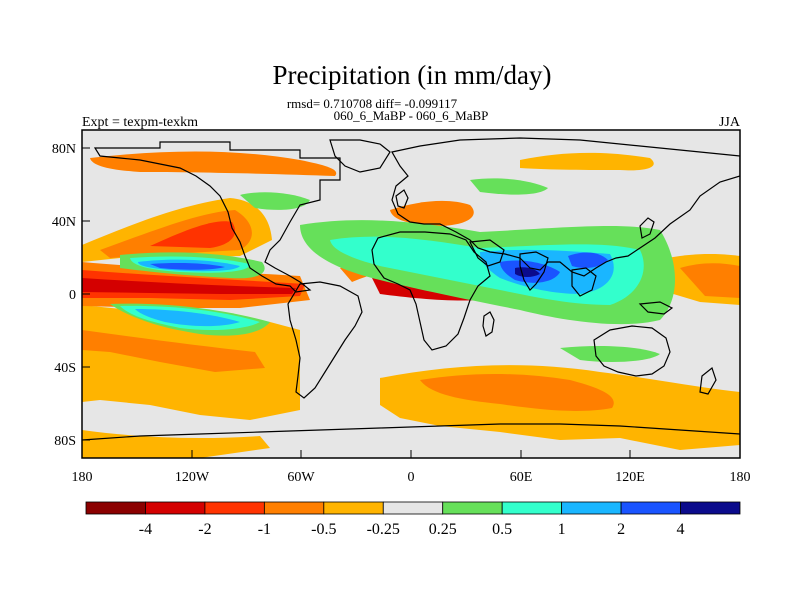 This screenshot has height=605, width=800. Describe the element at coordinates (708, 380) in the screenshot. I see `coast-new-zealand` at that location.